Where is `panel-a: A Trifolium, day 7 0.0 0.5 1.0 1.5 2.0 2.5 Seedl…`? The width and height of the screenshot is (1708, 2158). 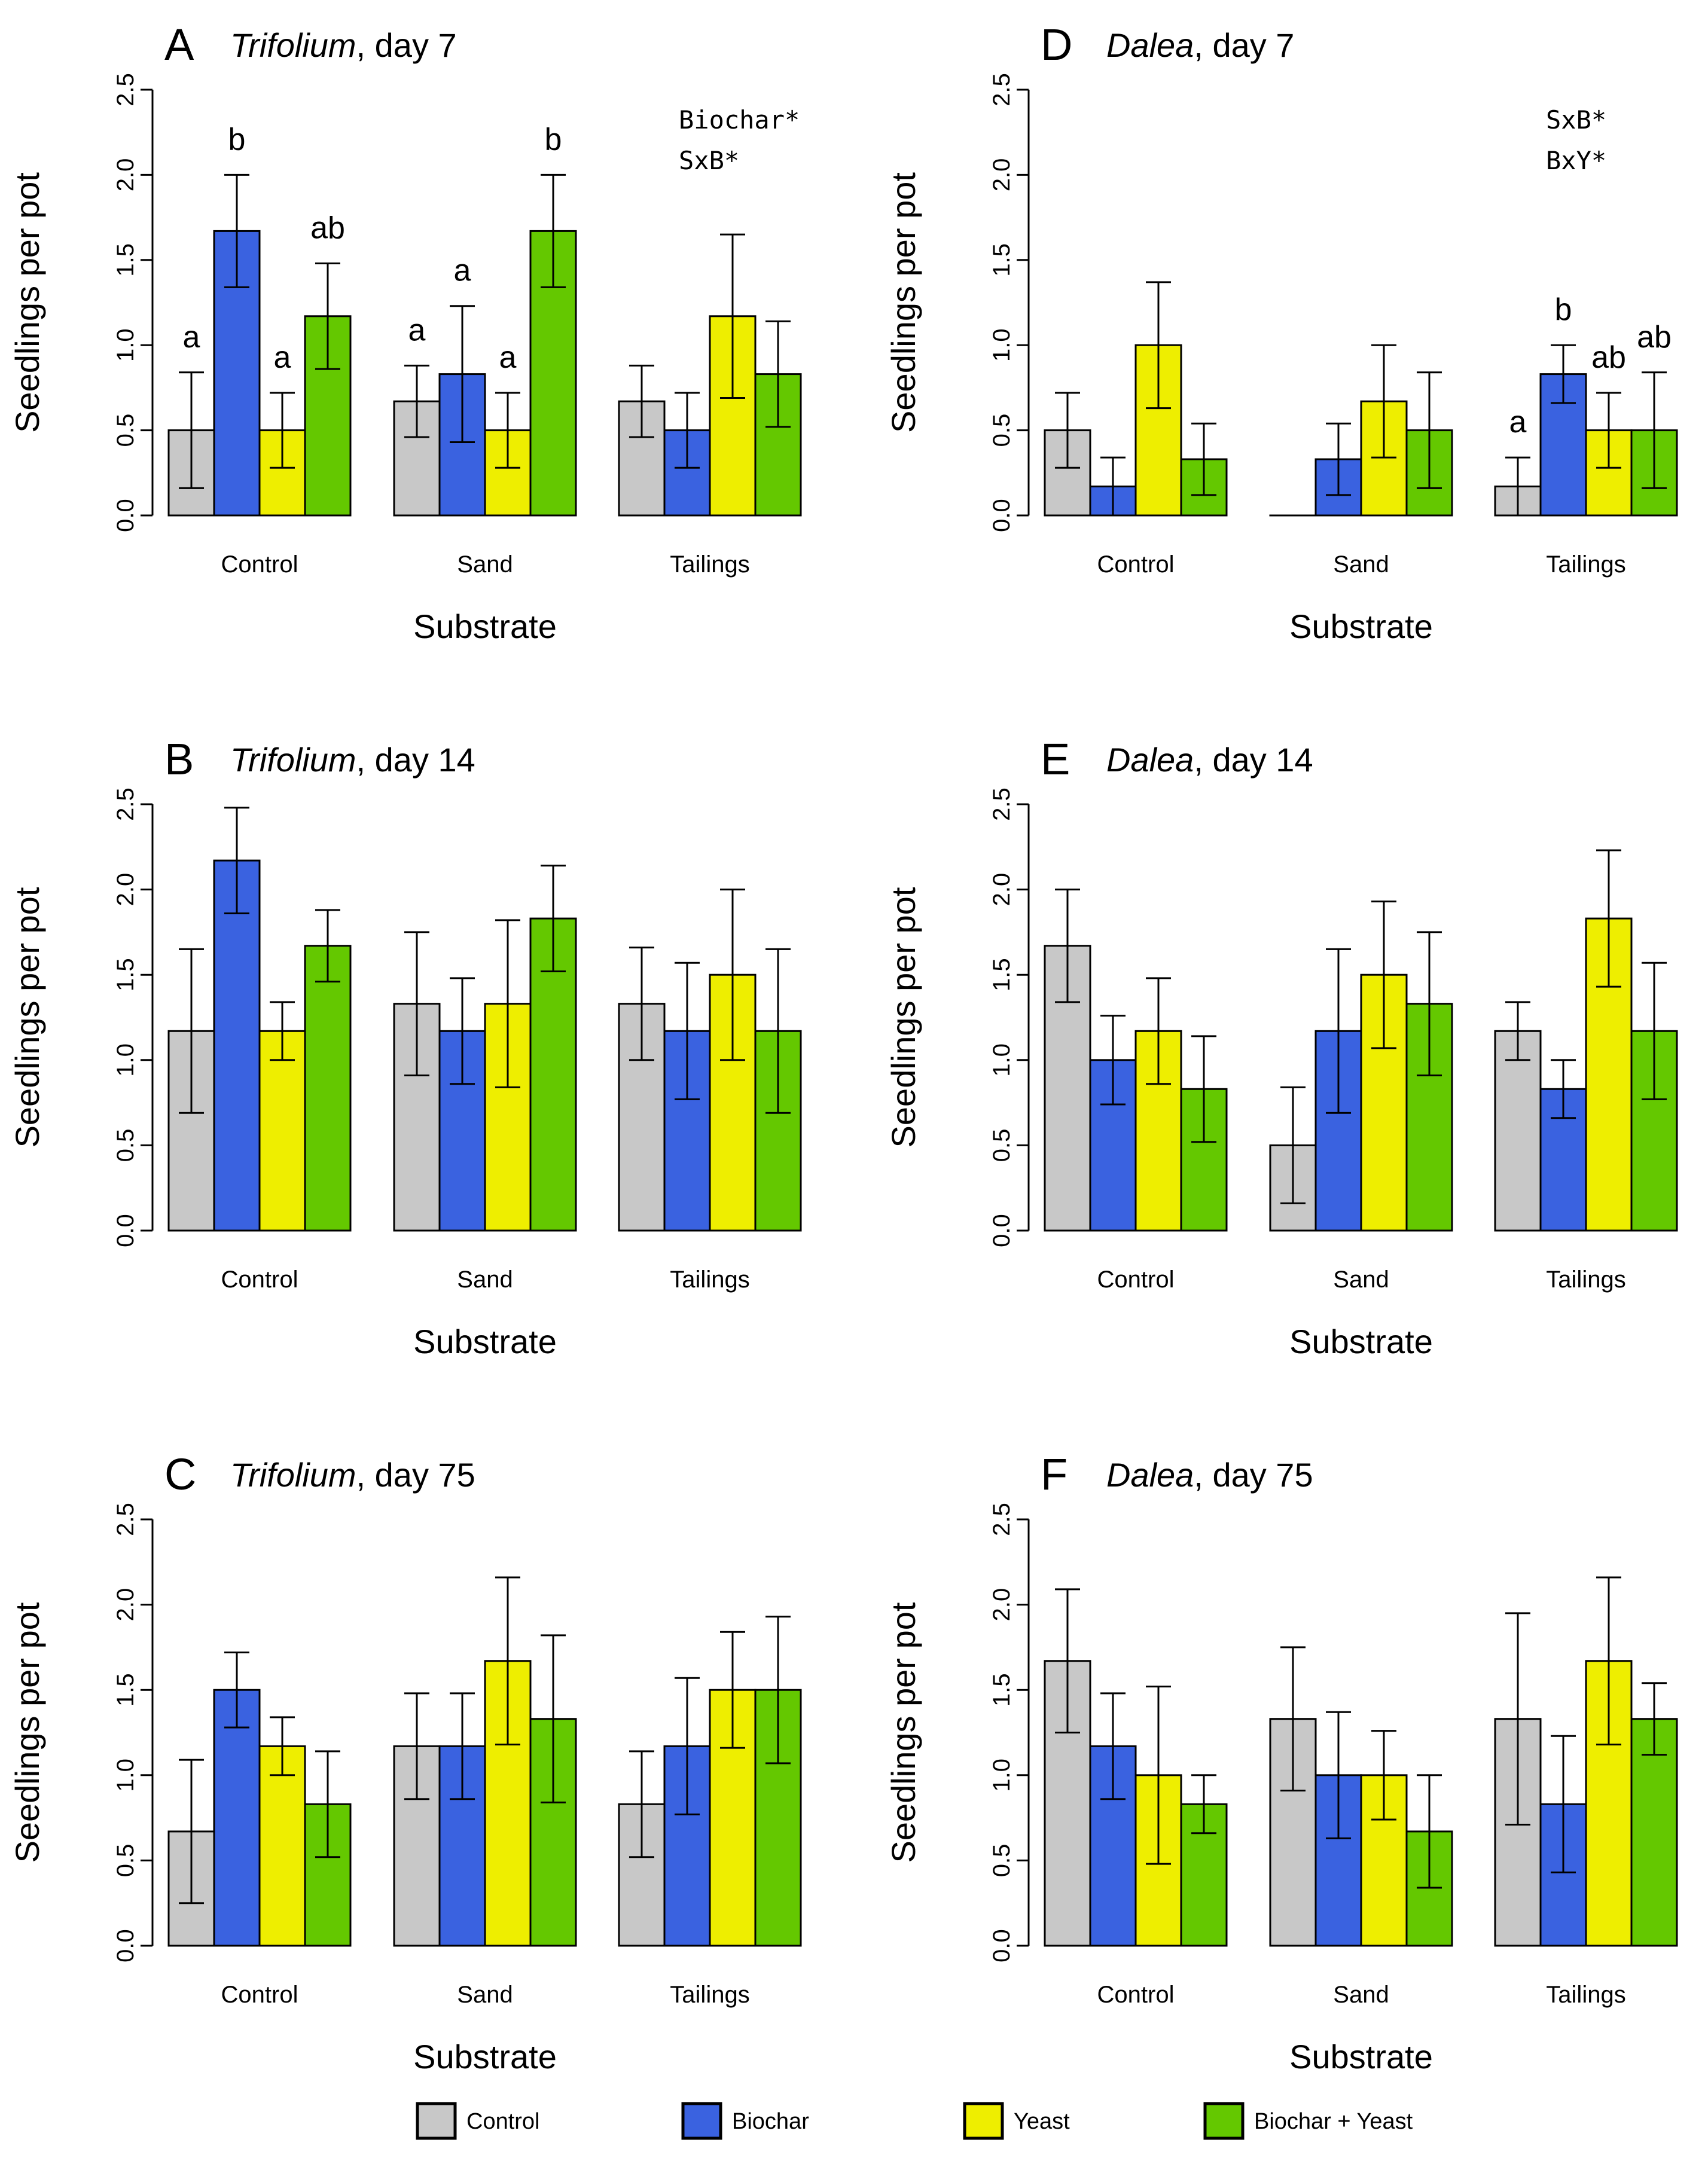
panel-a: A Trifolium, day 7 0.0 0.5 1.0 1.5 2.0 2.5 Seedl… is located at coordinates (405, 333).